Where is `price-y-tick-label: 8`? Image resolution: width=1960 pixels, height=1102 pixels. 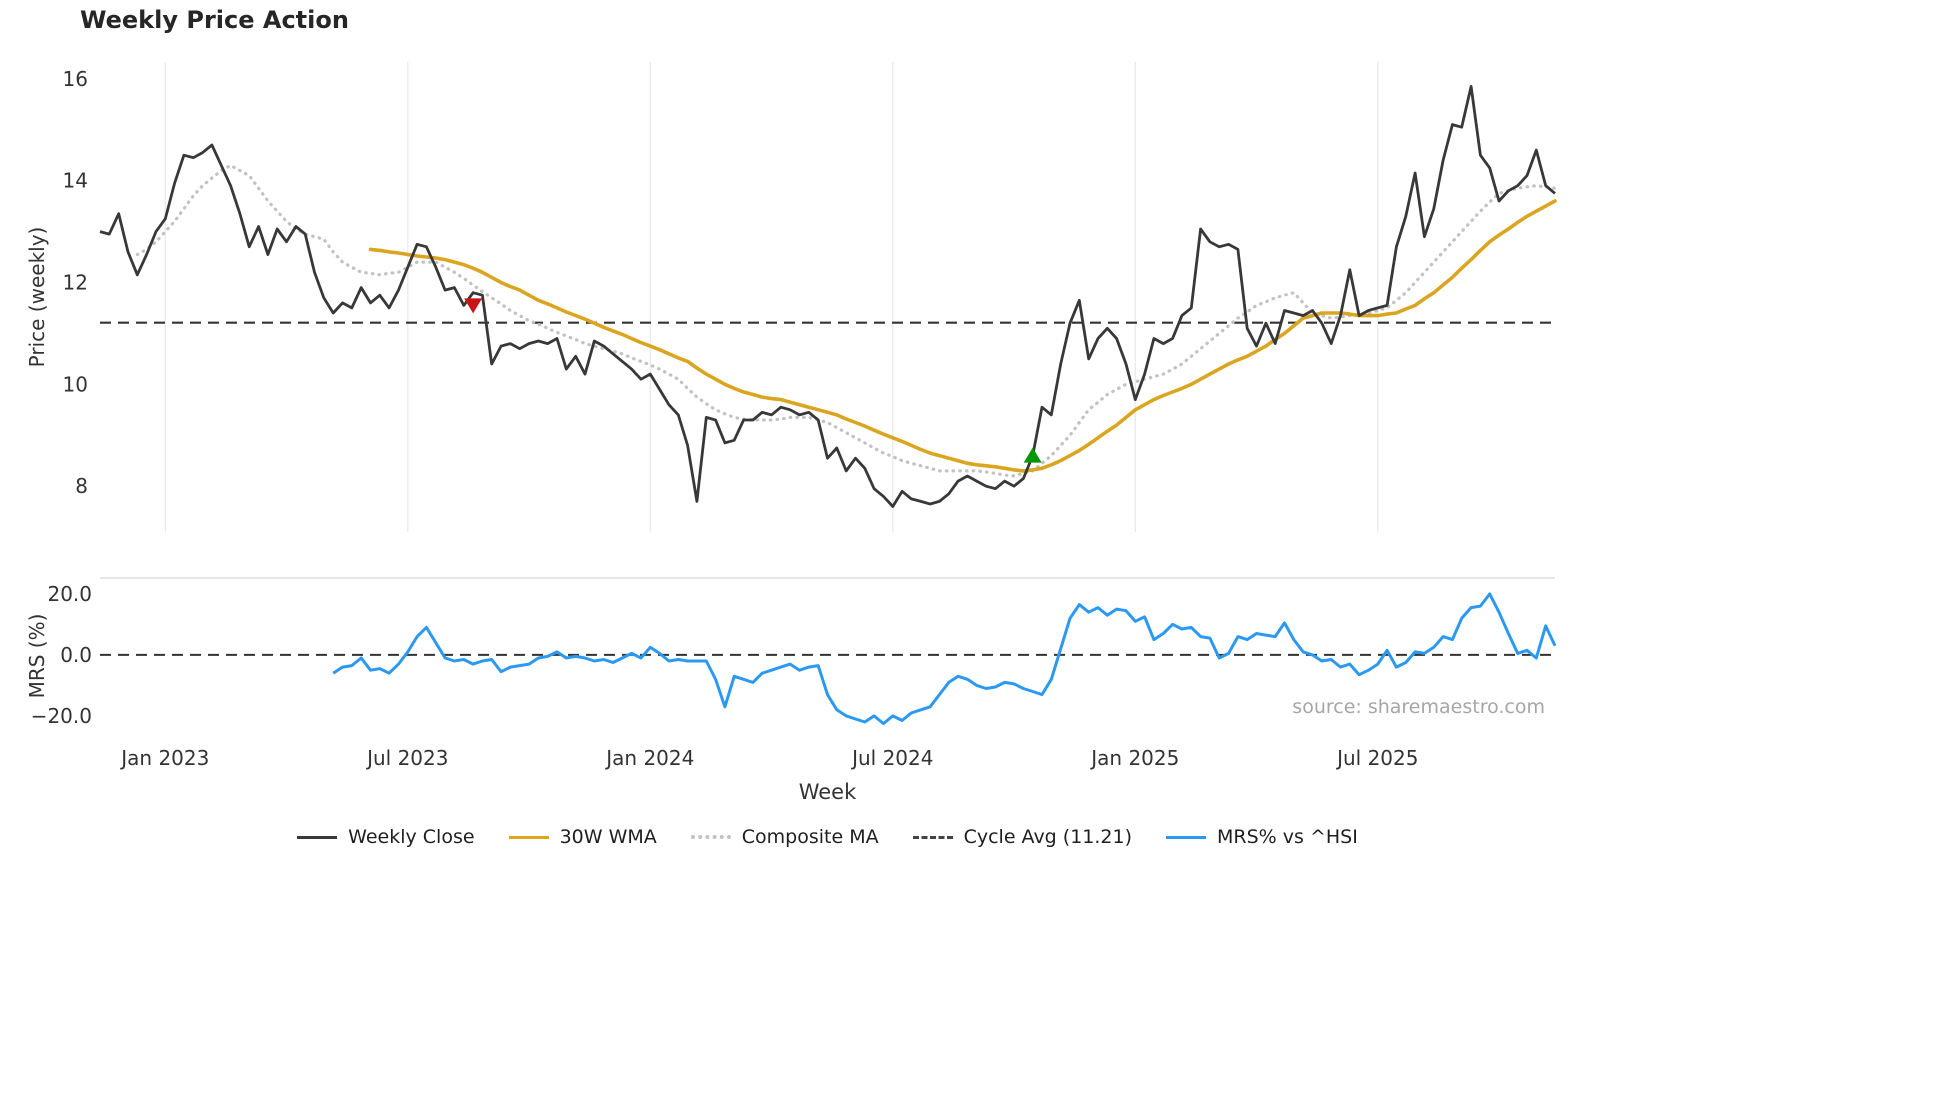
price-y-tick-label: 8 is located at coordinates (81, 486).